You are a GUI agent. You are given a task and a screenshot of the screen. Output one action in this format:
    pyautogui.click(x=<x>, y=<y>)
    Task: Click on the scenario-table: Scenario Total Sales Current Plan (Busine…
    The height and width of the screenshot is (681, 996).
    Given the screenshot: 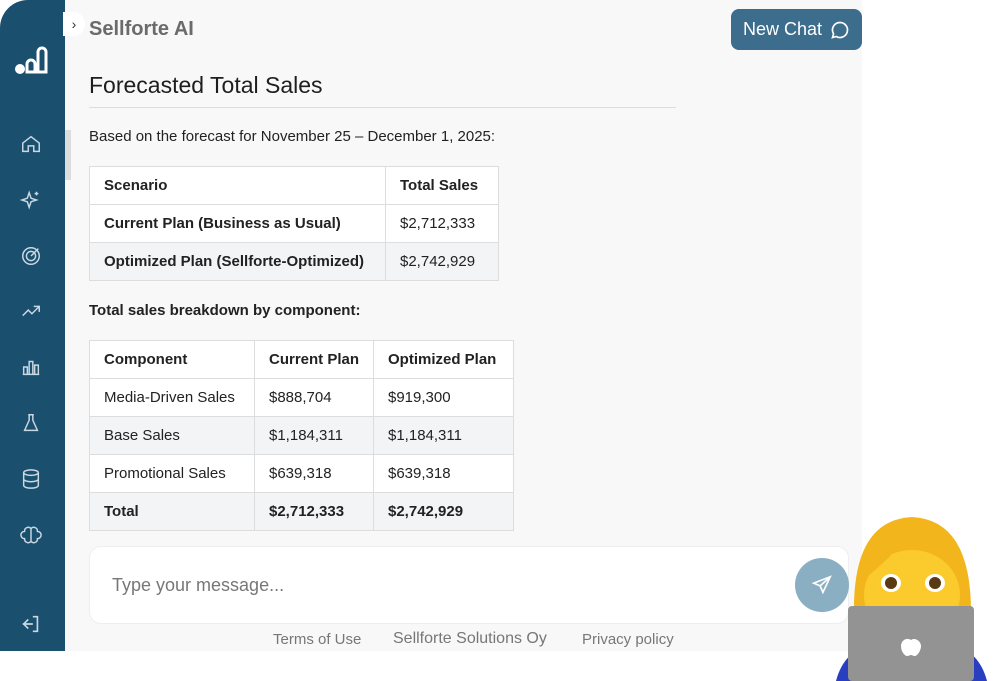 What is the action you would take?
    pyautogui.click(x=294, y=223)
    